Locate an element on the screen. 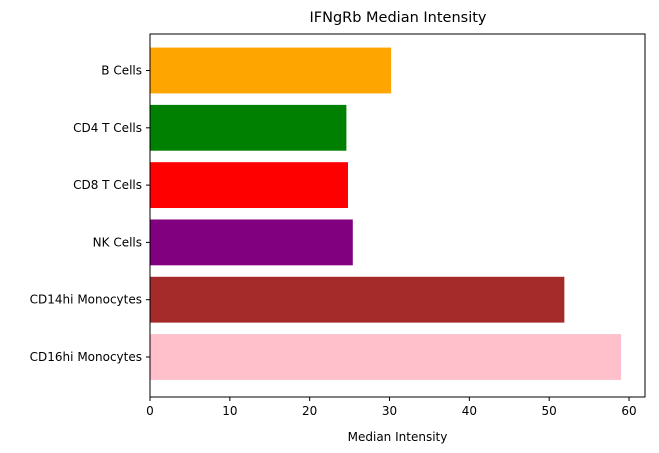 The image size is (659, 453). x-tick-label-0: 0 is located at coordinates (150, 411).